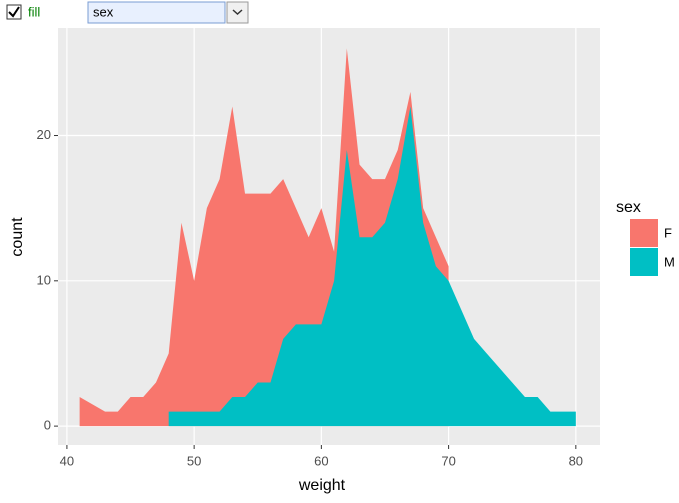 This screenshot has height=503, width=679. Describe the element at coordinates (34, 11) in the screenshot. I see `checkbox-label: fill` at that location.